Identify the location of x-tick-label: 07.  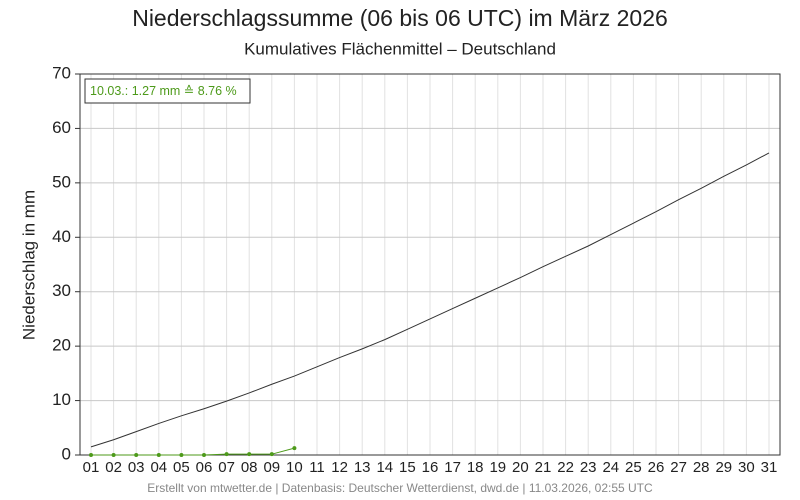
(226, 467).